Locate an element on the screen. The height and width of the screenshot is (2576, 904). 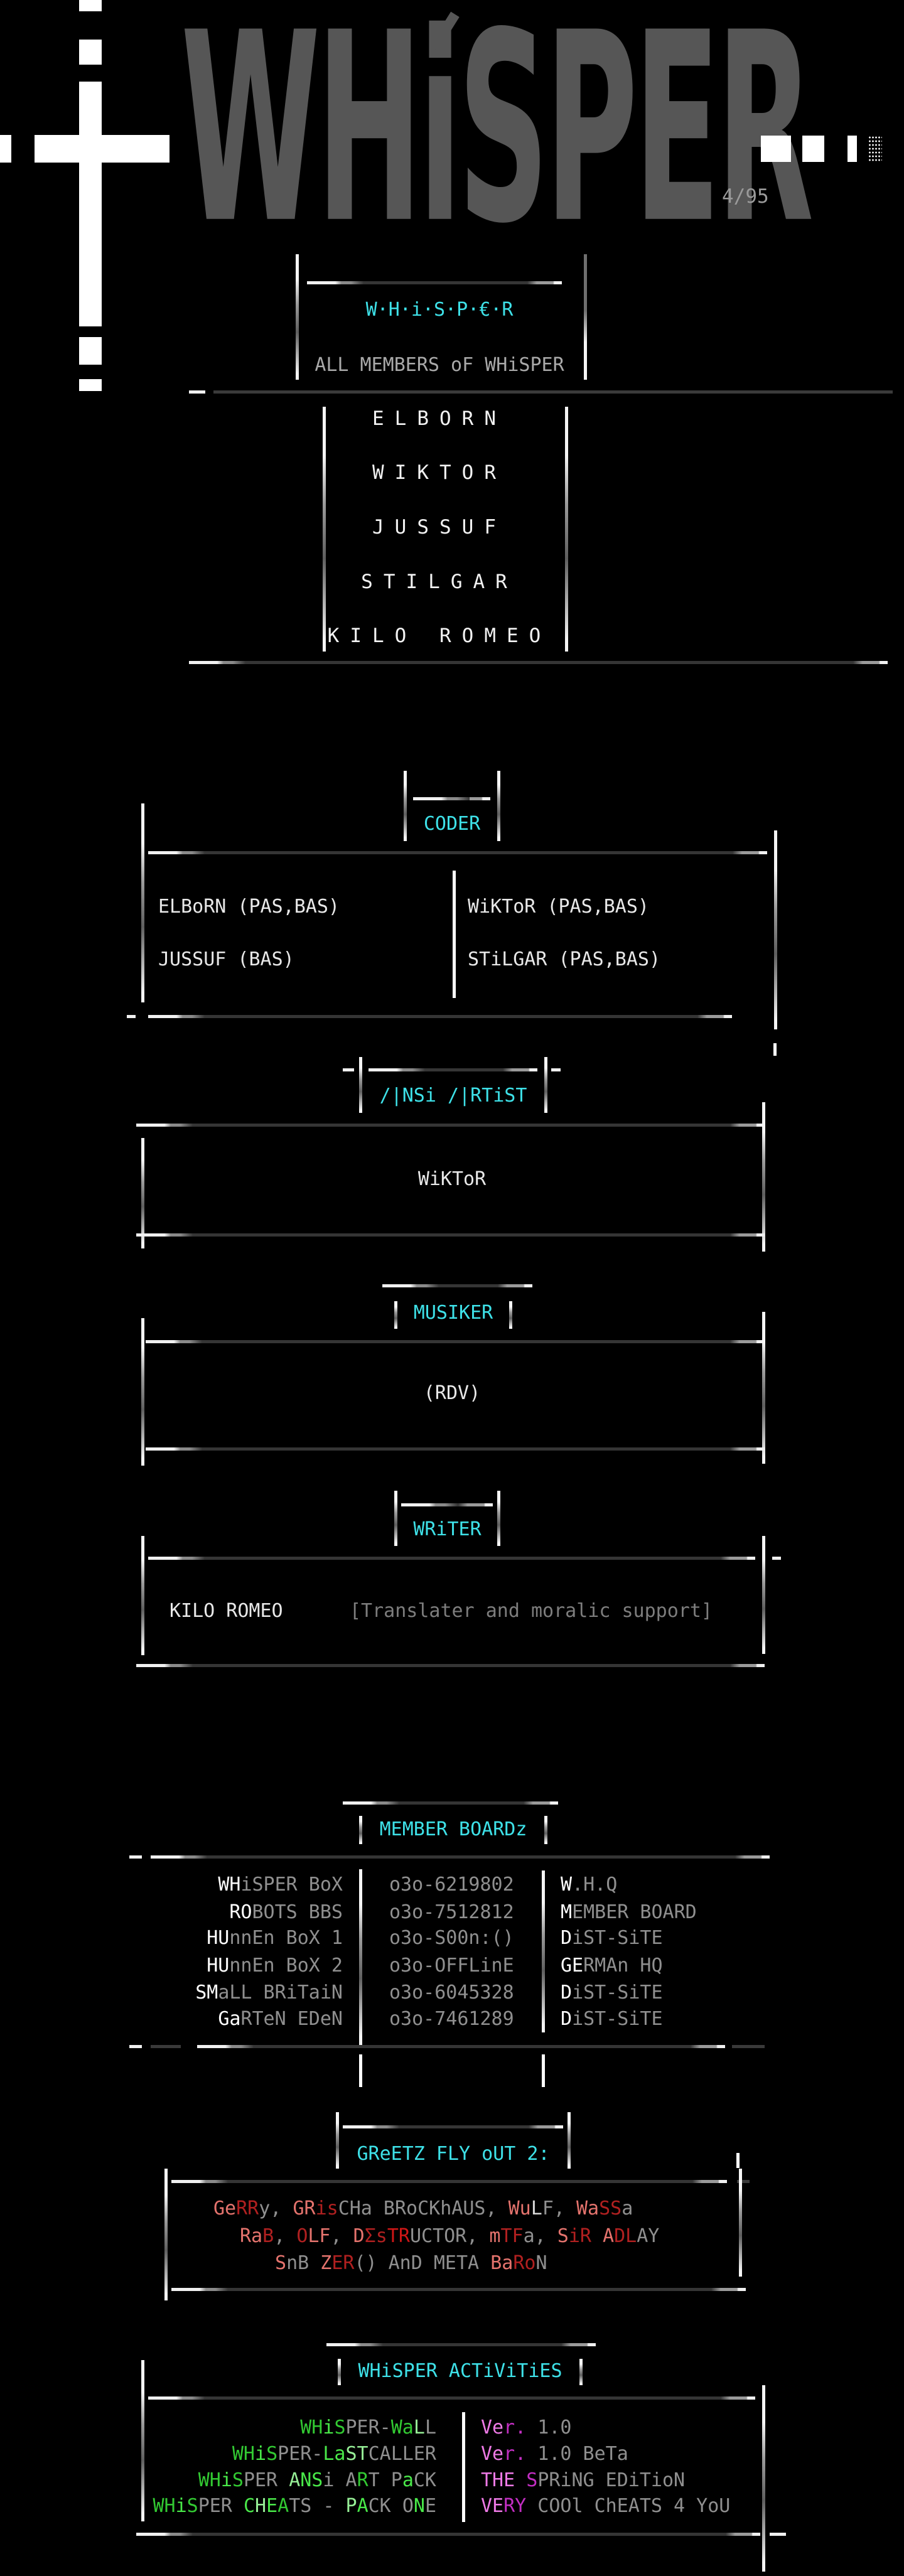
writer-box-left-border is located at coordinates (142, 1595).